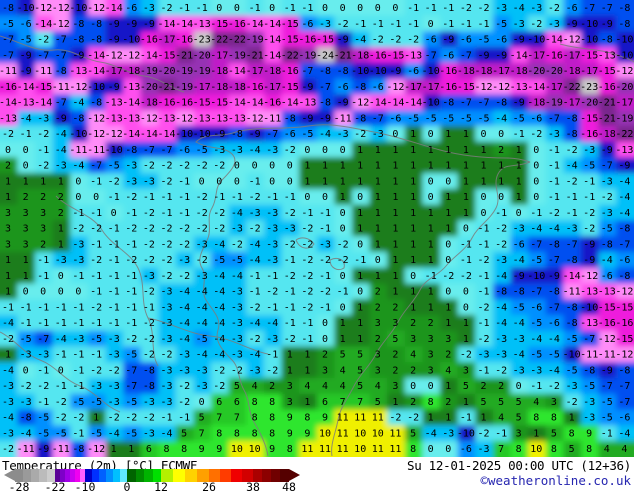 This screenshot has width=634, height=494. What do you see at coordinates (413, 103) in the screenshot?
I see `temp-value: -14` at bounding box center [413, 103].